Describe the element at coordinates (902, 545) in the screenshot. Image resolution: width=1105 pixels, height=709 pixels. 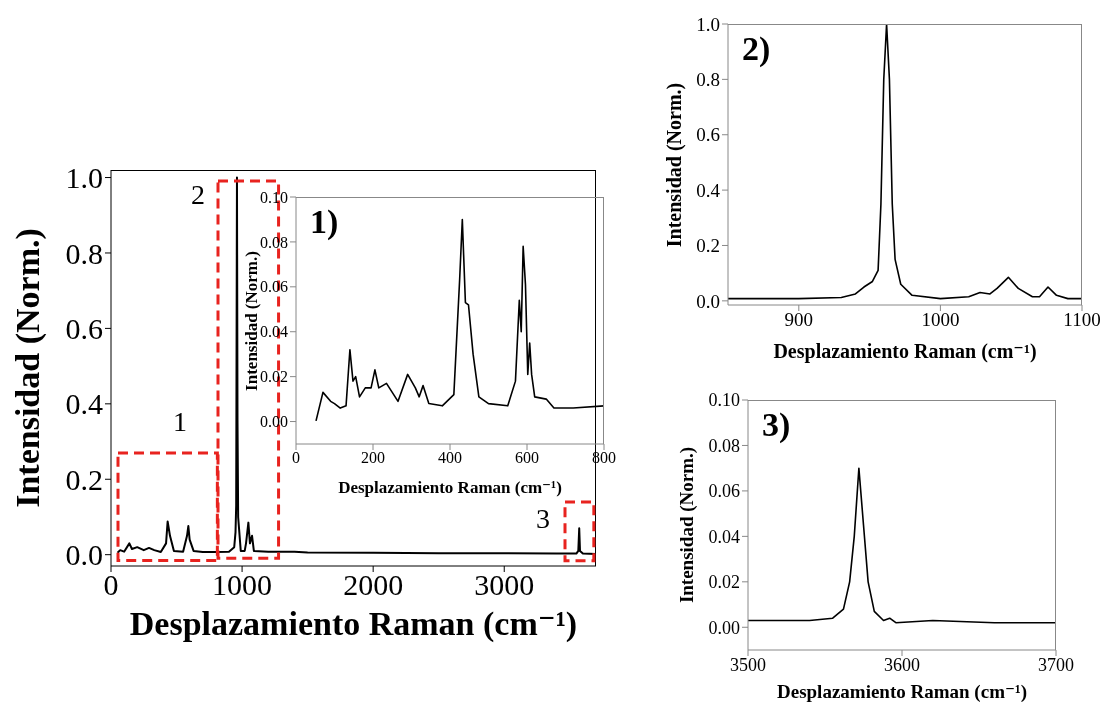
I see `line-series` at that location.